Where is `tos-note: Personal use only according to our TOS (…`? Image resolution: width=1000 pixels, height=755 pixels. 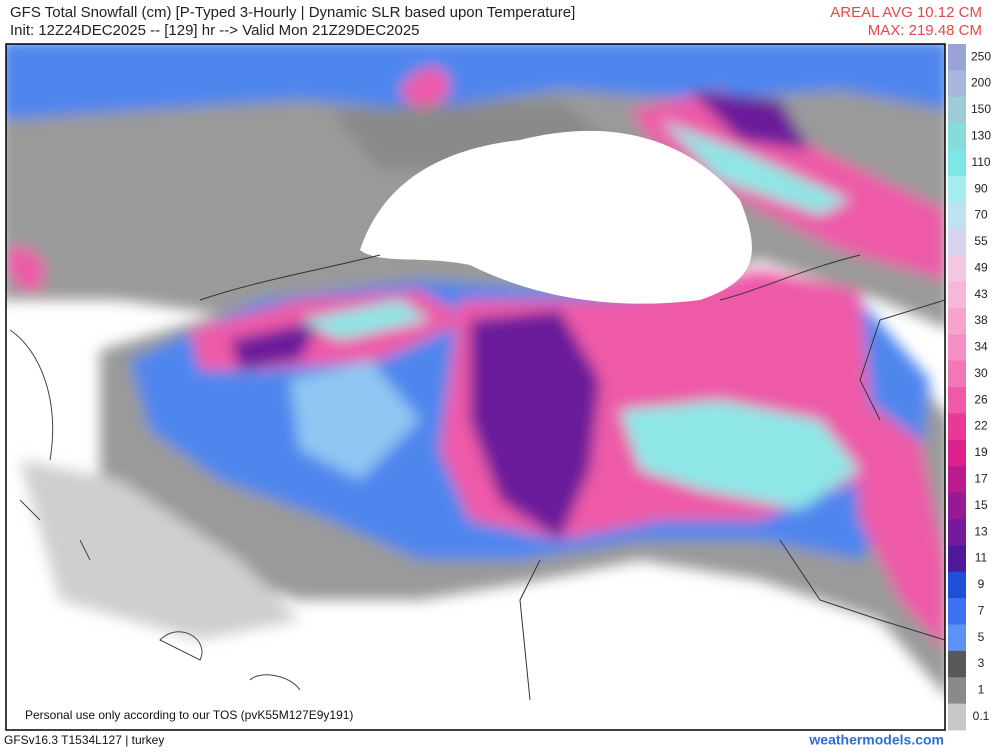
tos-note: Personal use only according to our TOS (… is located at coordinates (189, 715).